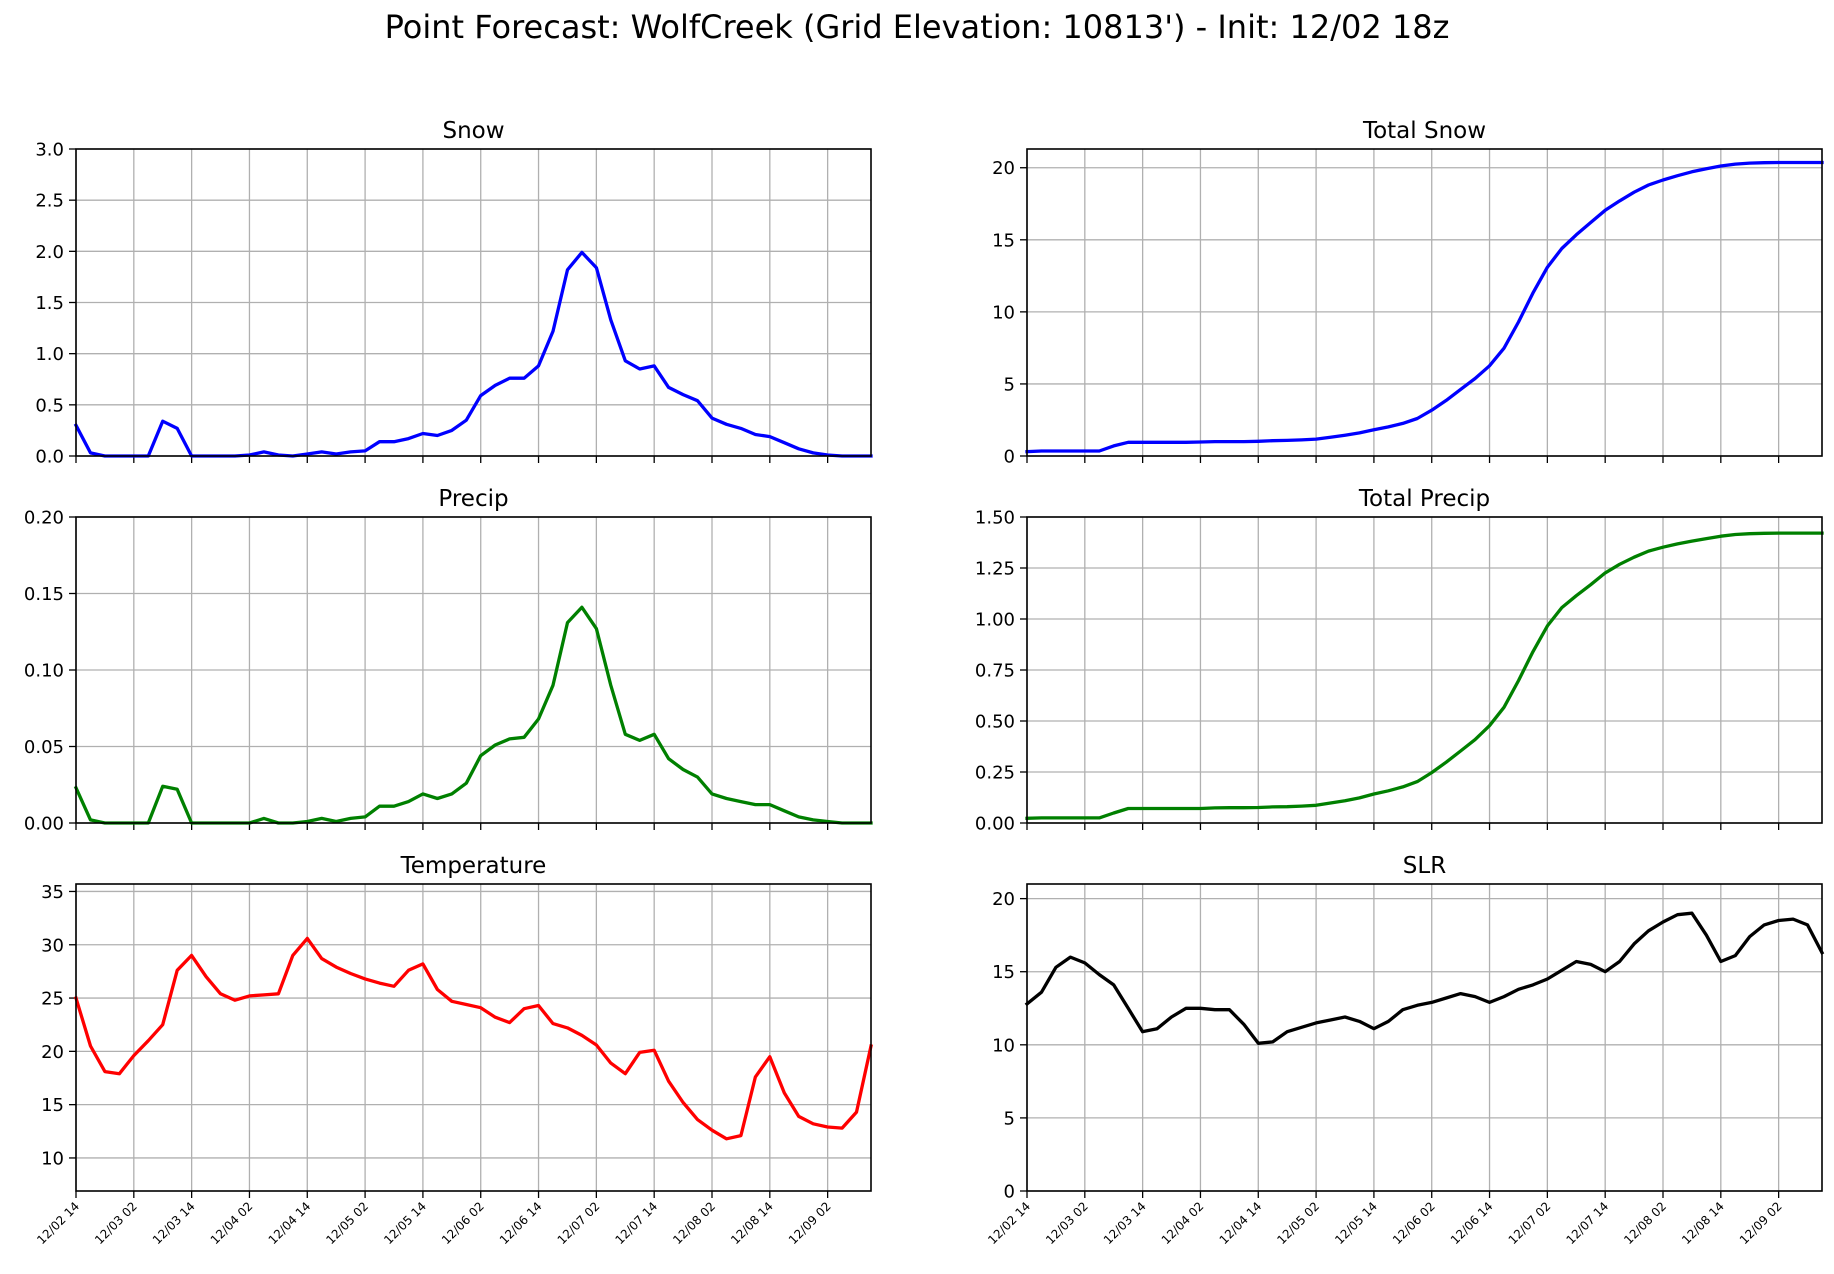 Image resolution: width=1834 pixels, height=1274 pixels. Describe the element at coordinates (473, 866) in the screenshot. I see `subplot-title-temperature: Temperature` at that location.